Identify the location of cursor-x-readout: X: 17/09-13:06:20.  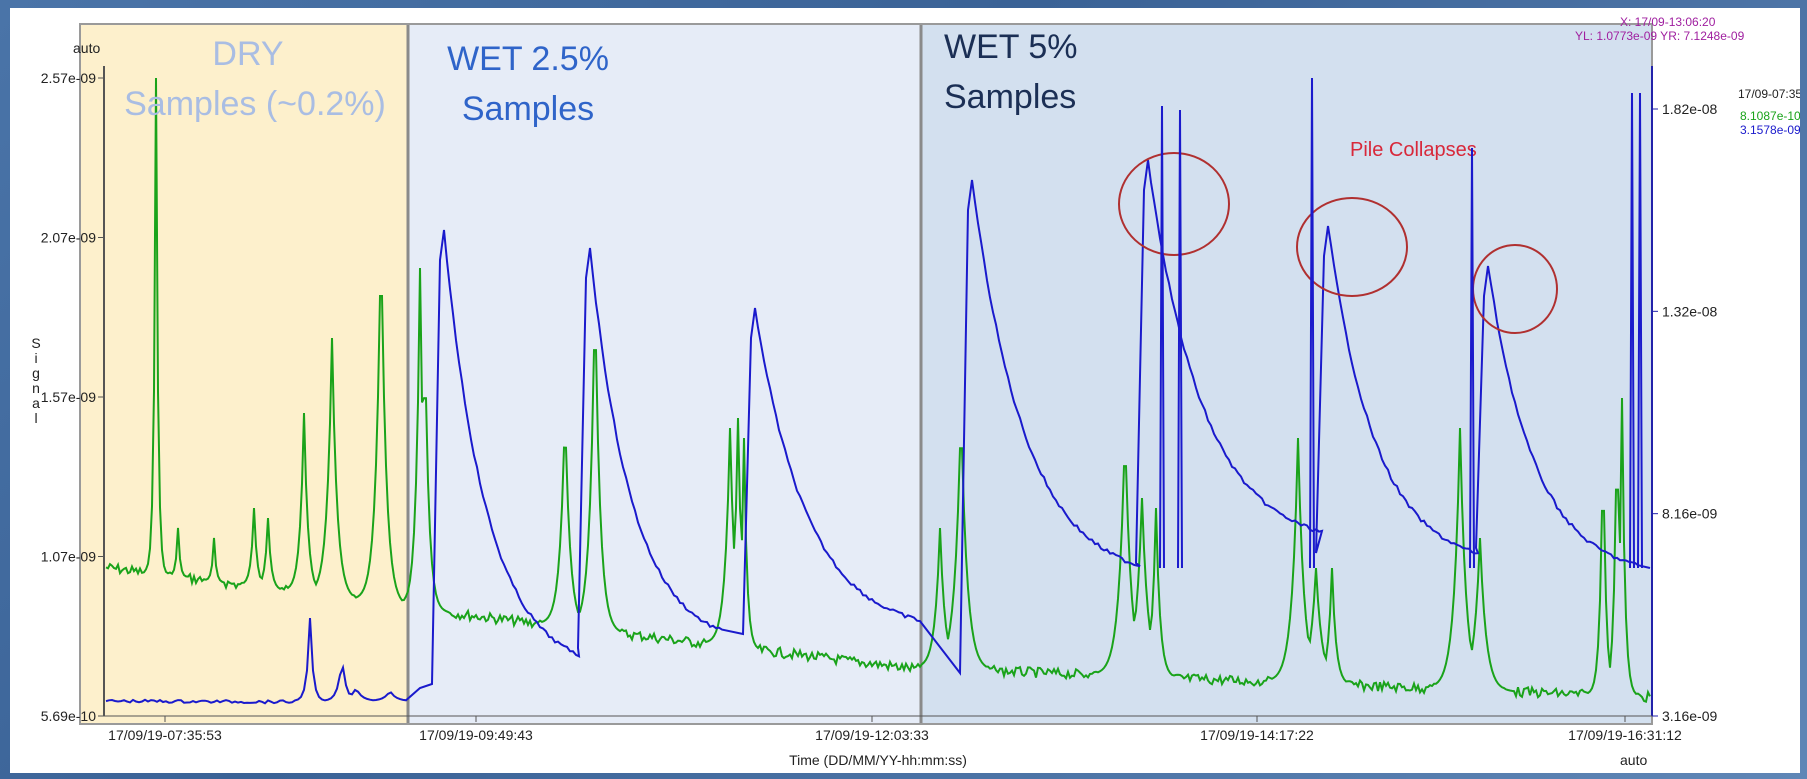
(1668, 22).